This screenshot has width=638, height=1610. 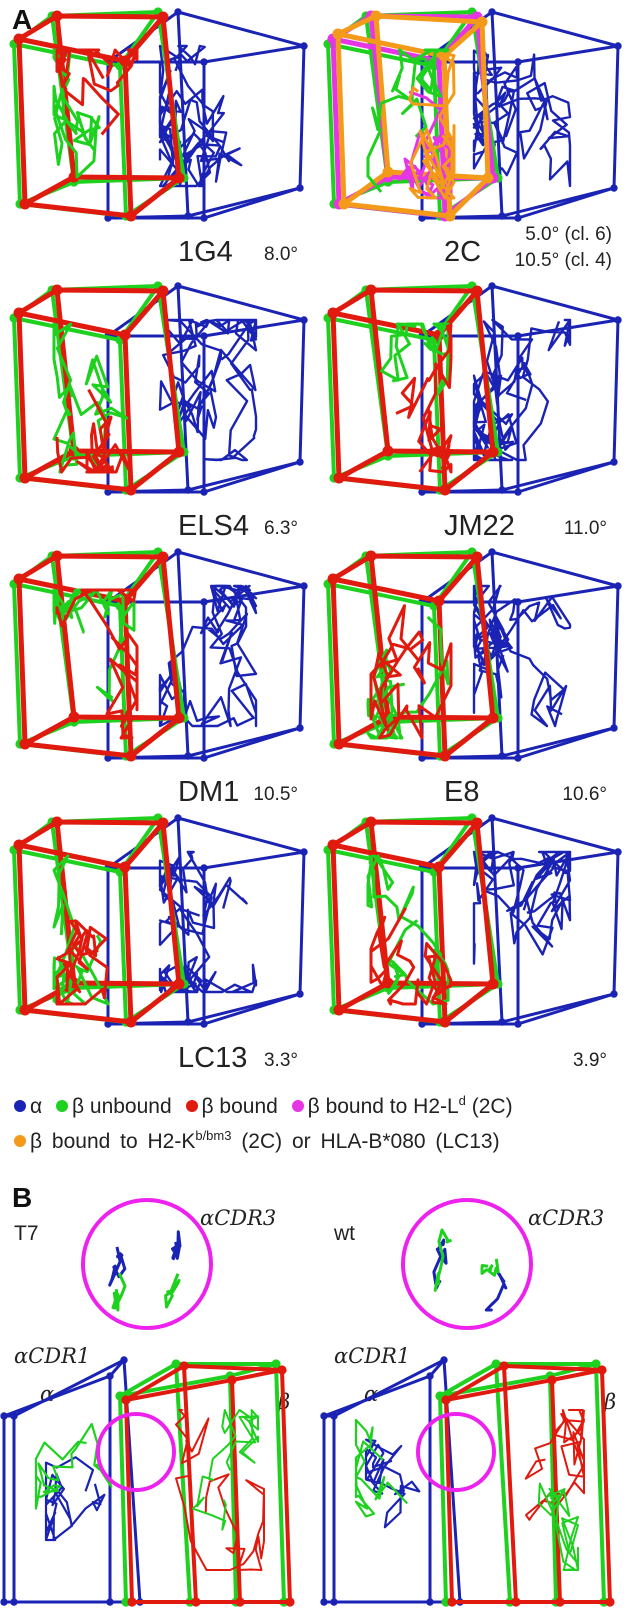 What do you see at coordinates (238, 1218) in the screenshot?
I see `panel-b-left-cdr3-label: αCDR3` at bounding box center [238, 1218].